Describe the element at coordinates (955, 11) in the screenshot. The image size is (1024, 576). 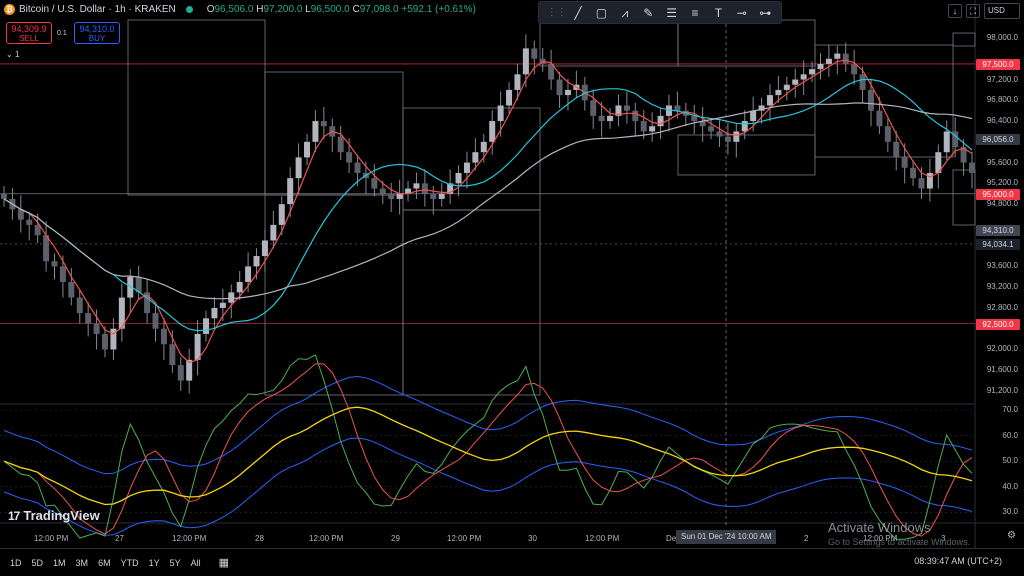
I see `download-icon: ↓` at that location.